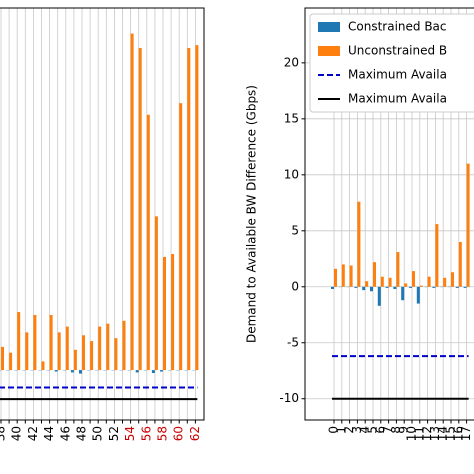 Image resolution: width=474 pixels, height=474 pixels. What do you see at coordinates (65, 433) in the screenshot?
I see `x-tick-label: 46` at bounding box center [65, 433].